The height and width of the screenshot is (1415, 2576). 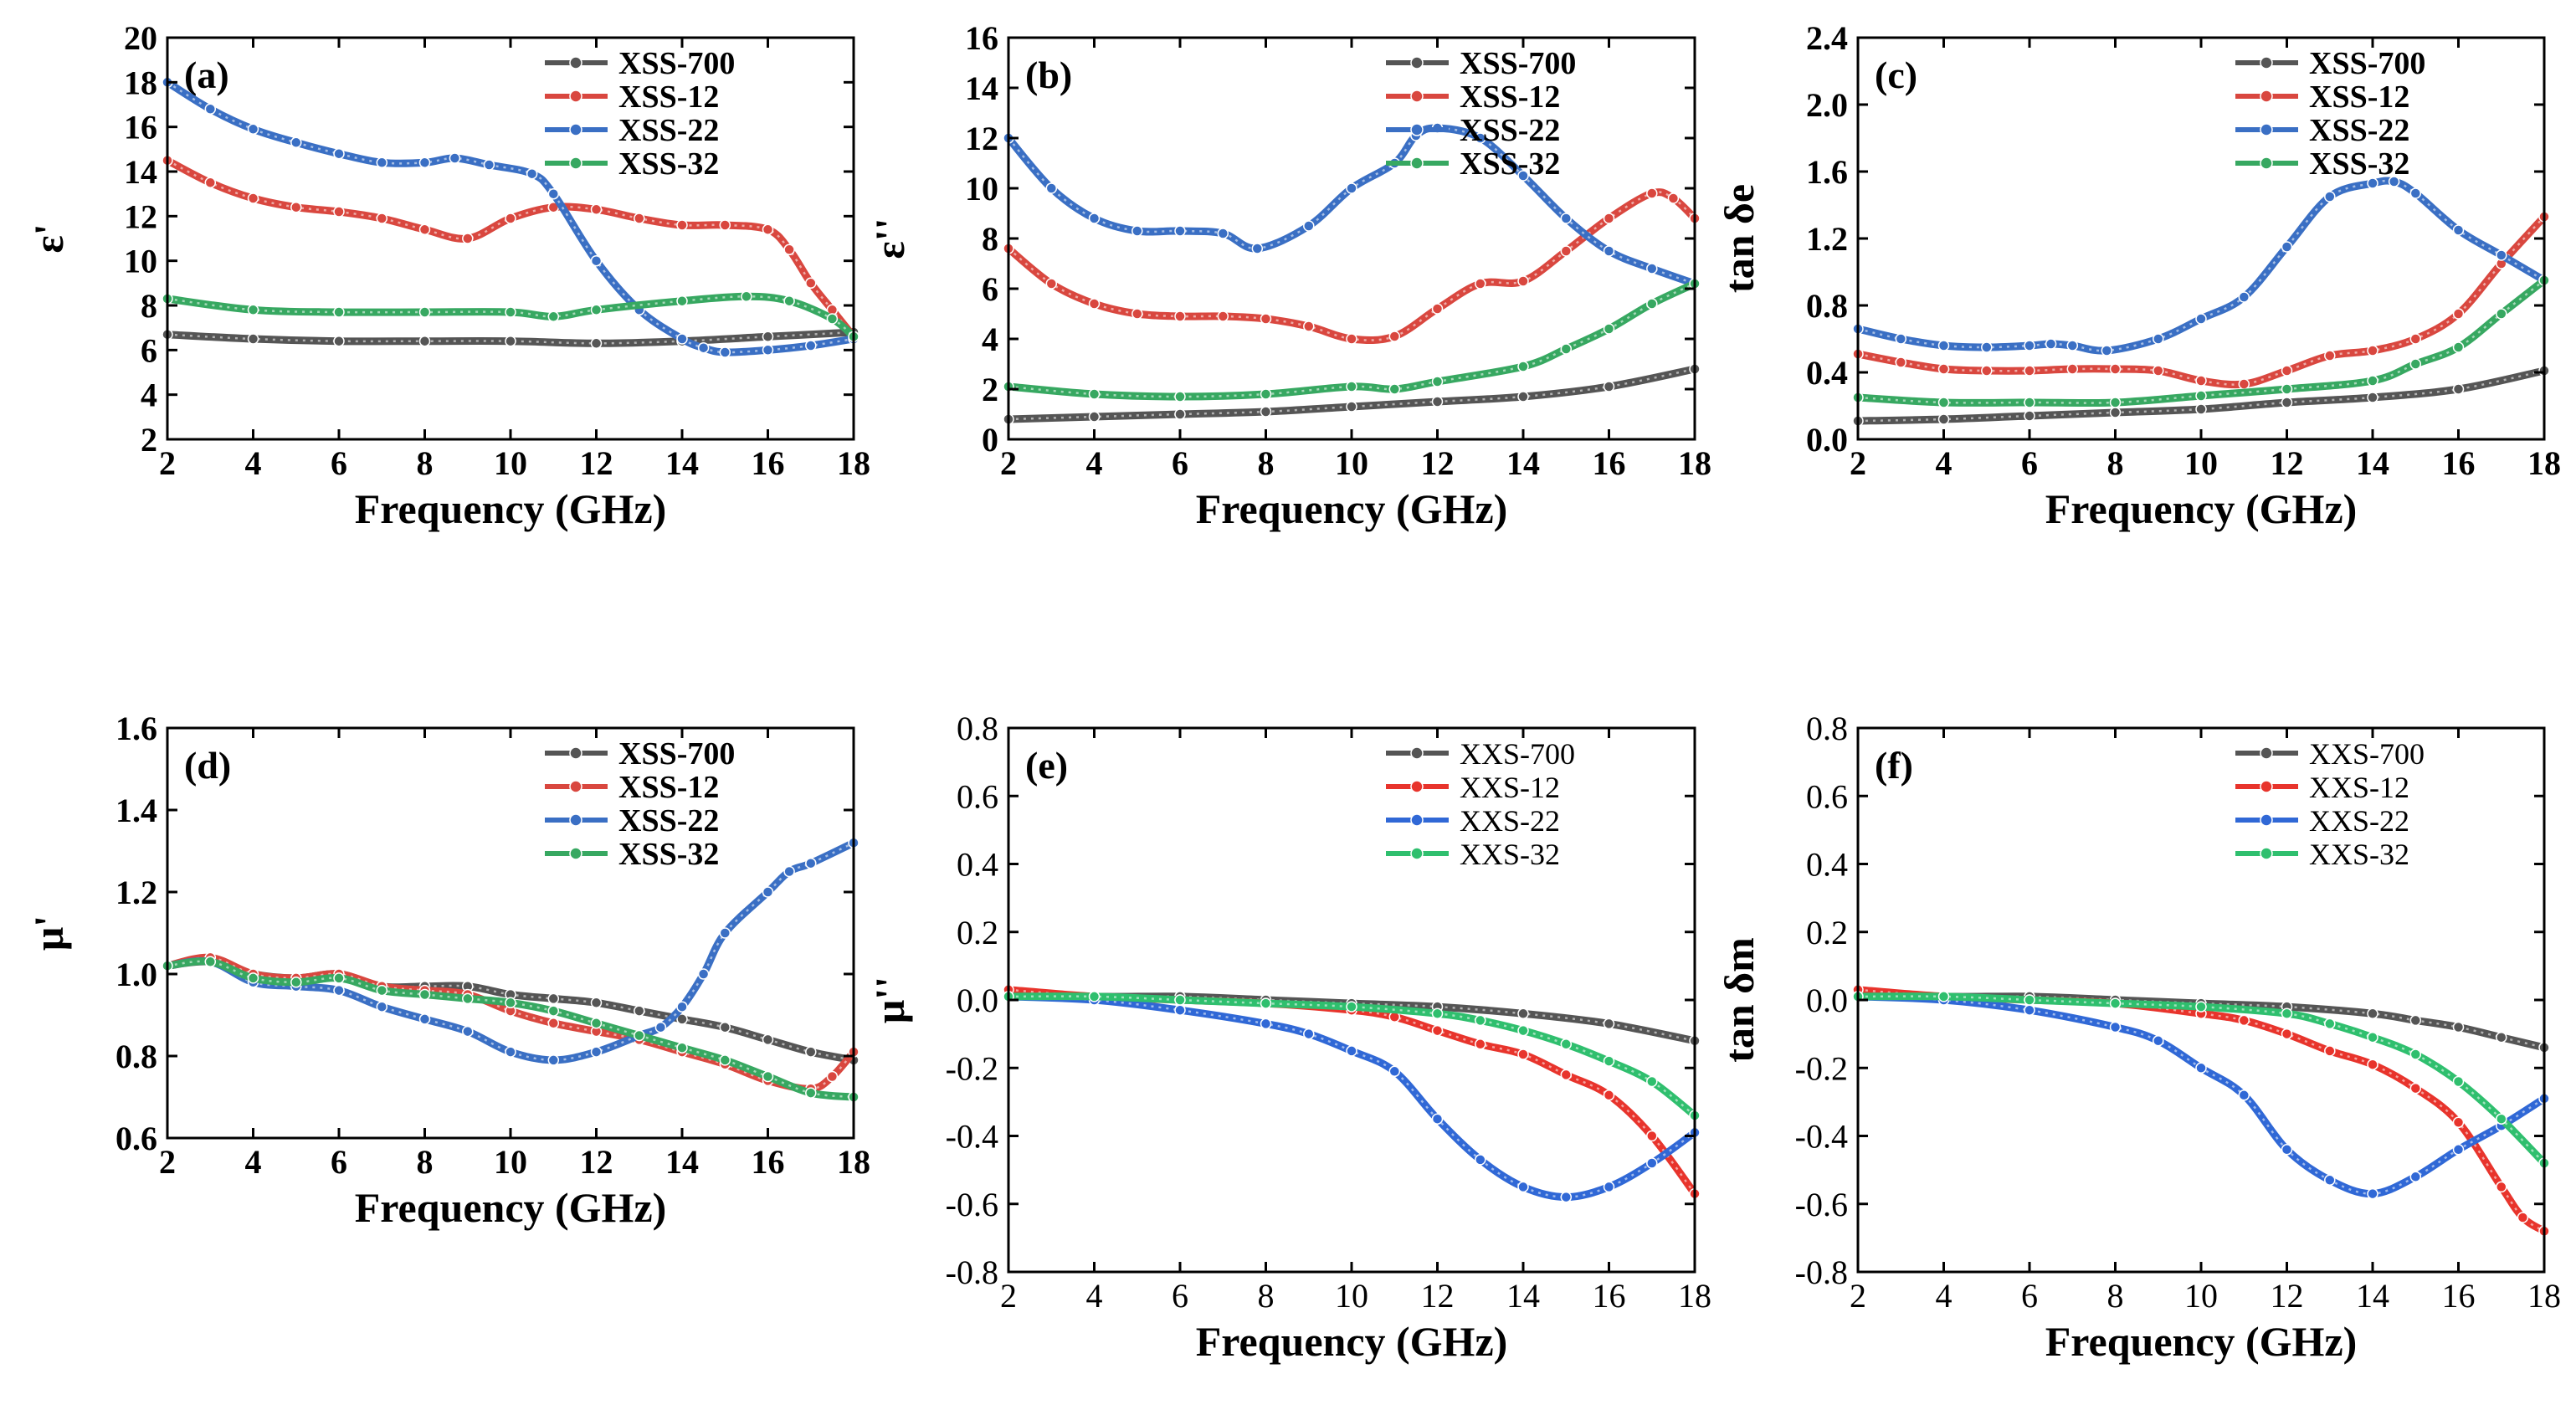 I want to click on y-tick-label: 0.0, so click(x=1827, y=440).